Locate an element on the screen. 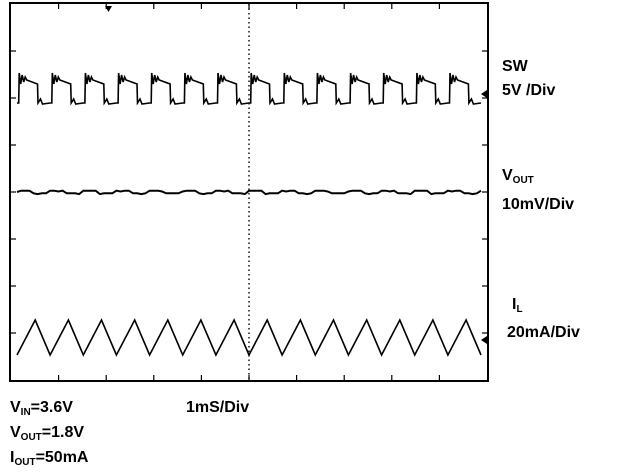 The height and width of the screenshot is (473, 623). trigger-marker is located at coordinates (108, 9).